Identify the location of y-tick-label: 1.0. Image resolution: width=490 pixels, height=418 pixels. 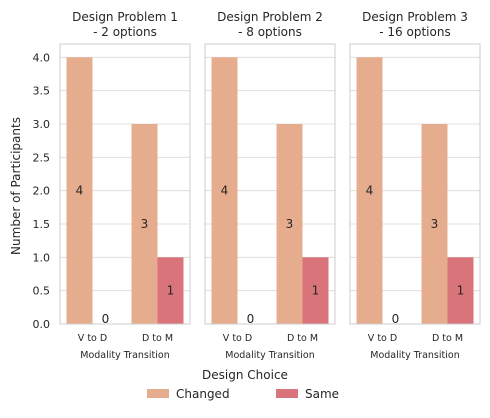
(42, 257).